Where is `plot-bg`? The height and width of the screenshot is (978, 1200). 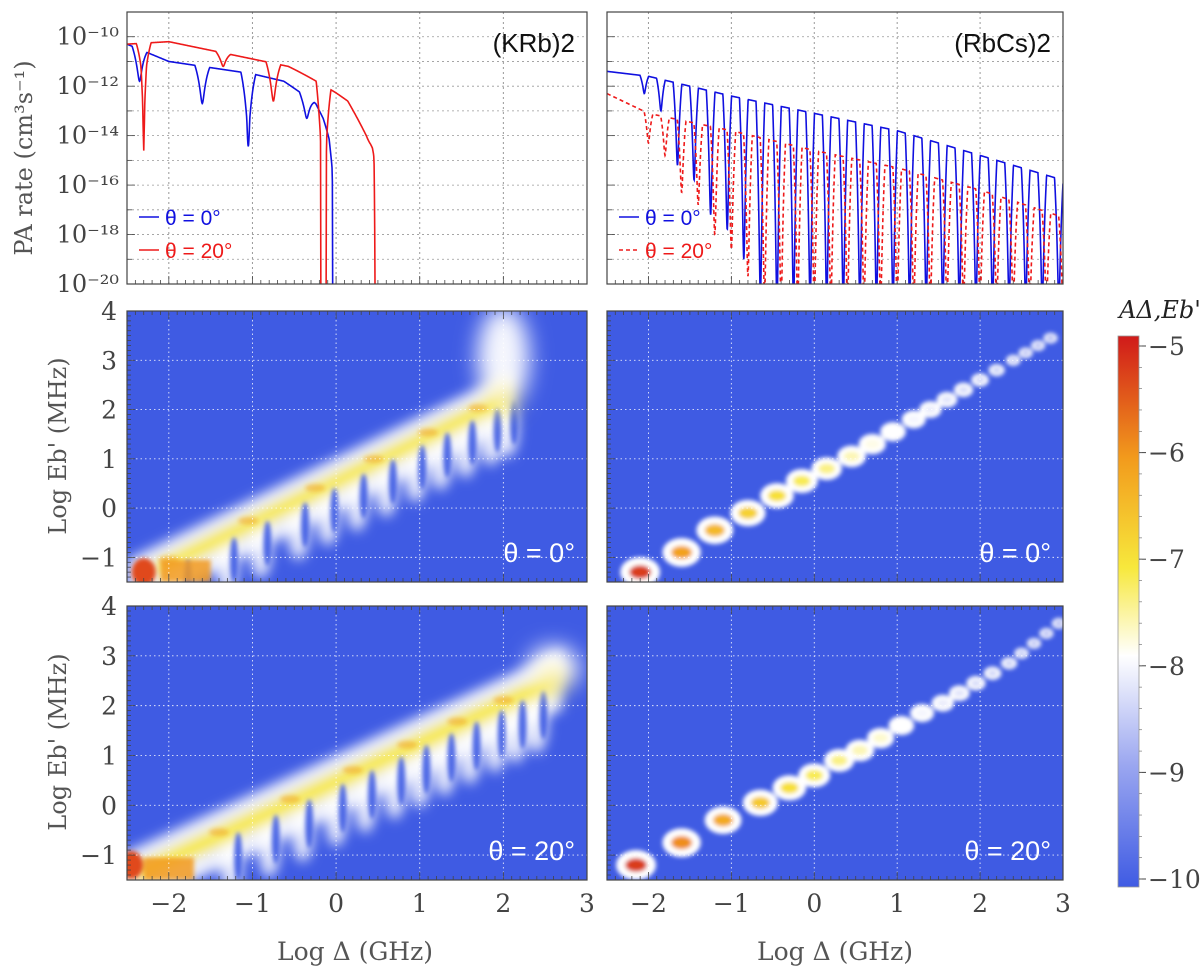
plot-bg is located at coordinates (357, 148).